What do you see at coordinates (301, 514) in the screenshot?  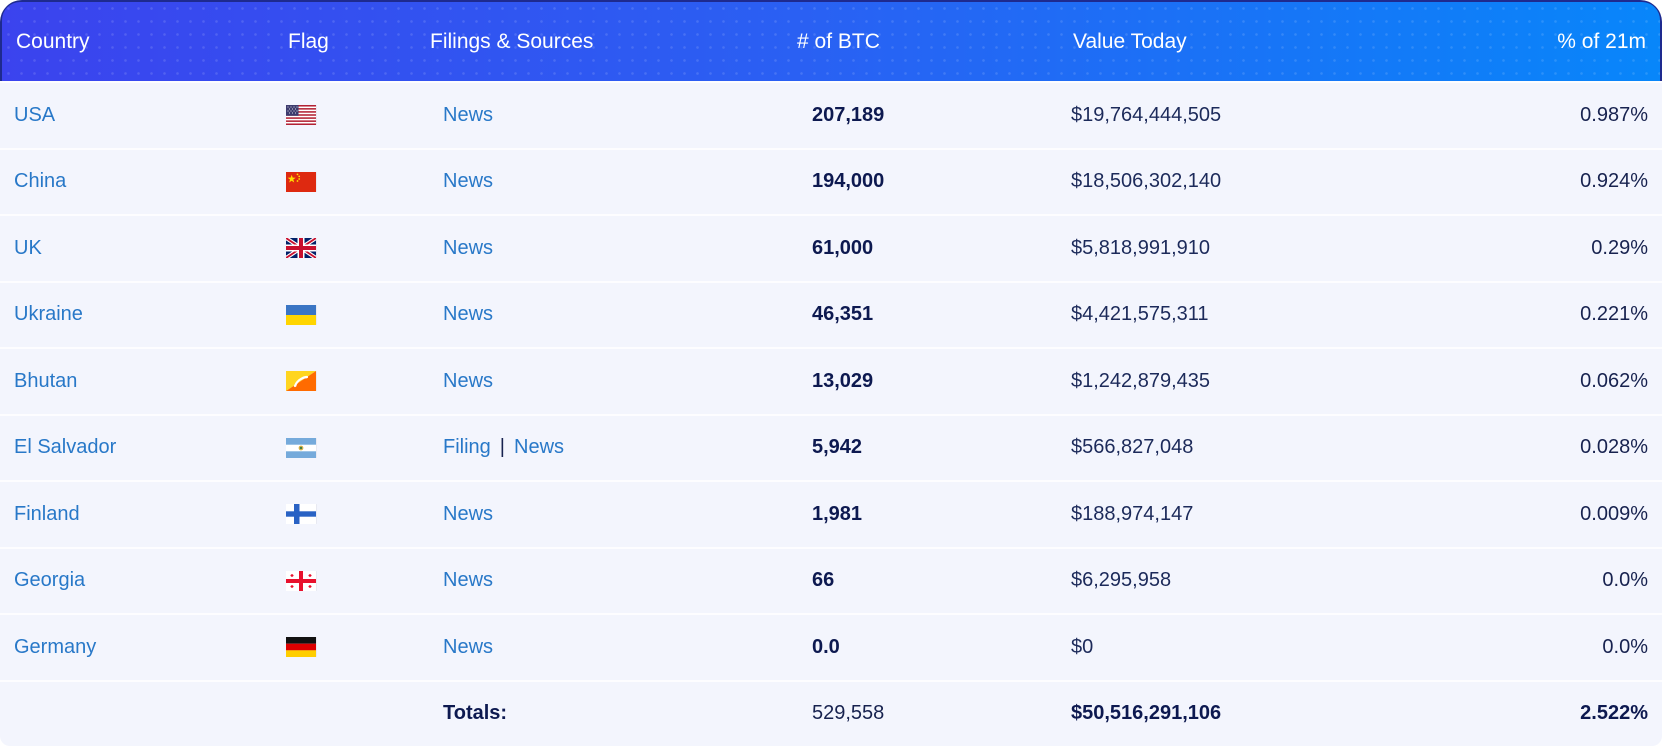 I see `finland-flag-icon` at bounding box center [301, 514].